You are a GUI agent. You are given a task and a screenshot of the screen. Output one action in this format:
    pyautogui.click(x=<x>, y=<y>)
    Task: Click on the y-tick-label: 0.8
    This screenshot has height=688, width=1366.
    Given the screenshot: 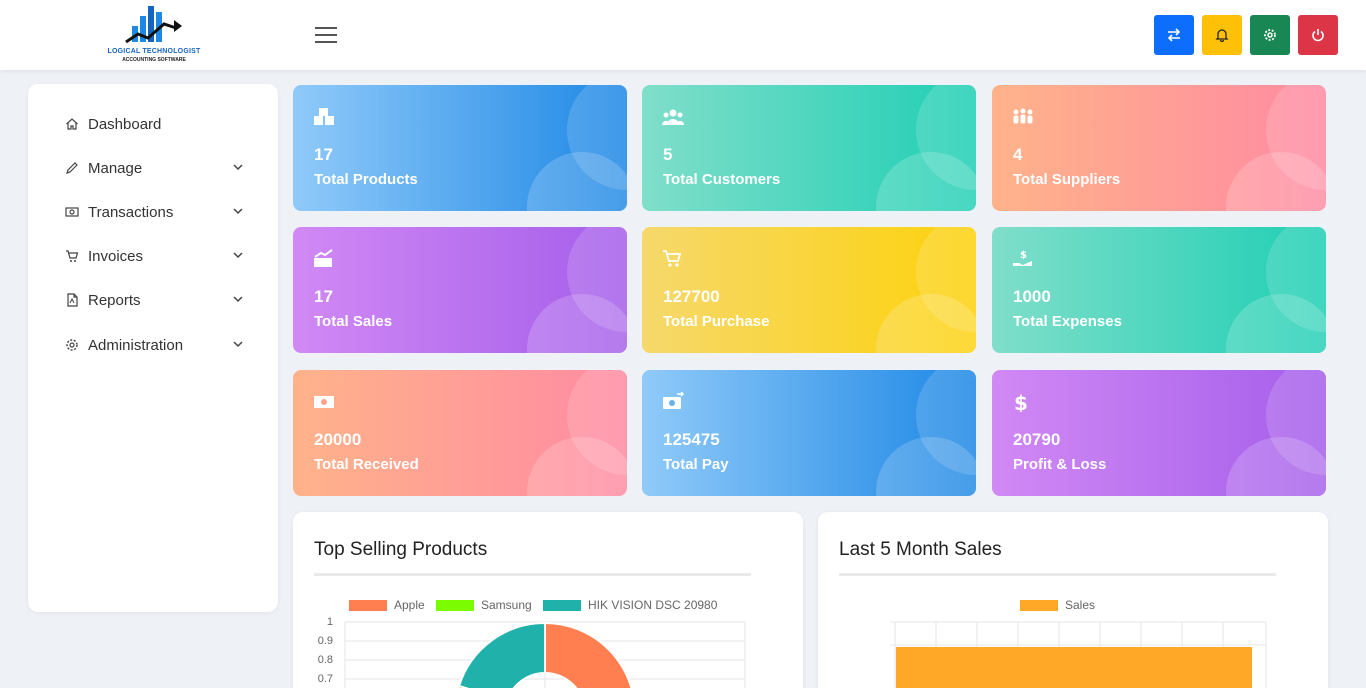 What is the action you would take?
    pyautogui.click(x=325, y=660)
    